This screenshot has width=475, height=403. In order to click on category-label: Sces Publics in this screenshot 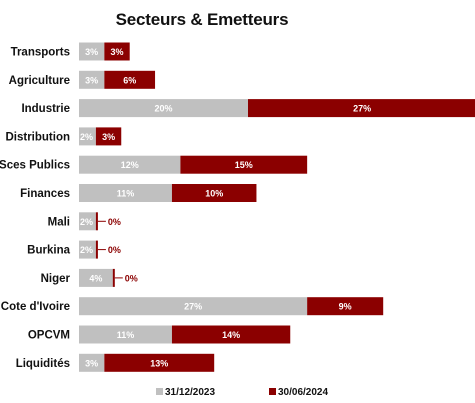, I will do `click(35, 166)`.